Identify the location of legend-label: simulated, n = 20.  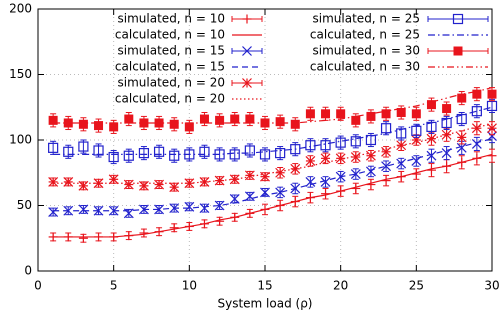
(171, 83).